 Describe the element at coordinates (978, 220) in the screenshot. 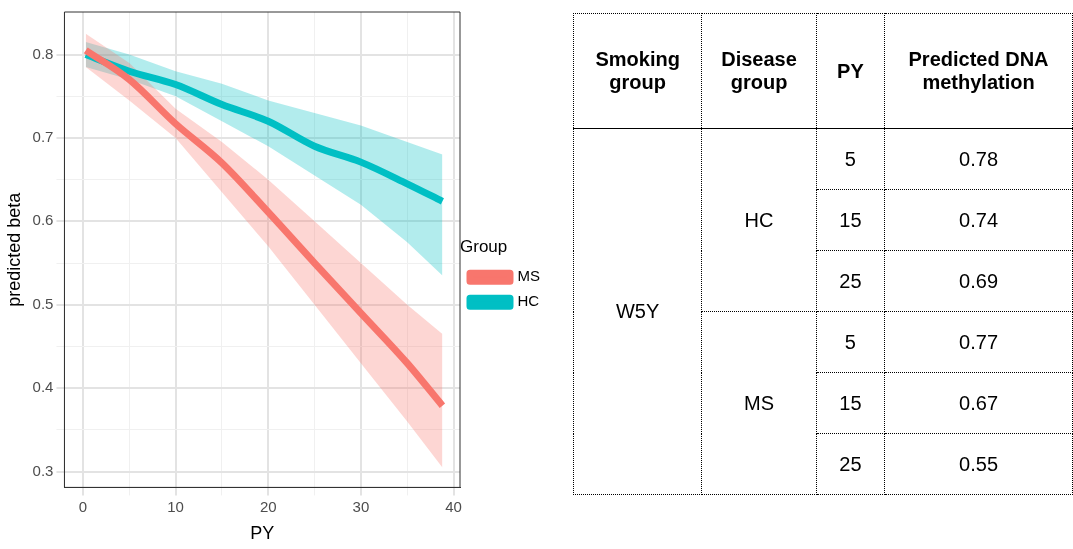

I see `text: 0.74` at that location.